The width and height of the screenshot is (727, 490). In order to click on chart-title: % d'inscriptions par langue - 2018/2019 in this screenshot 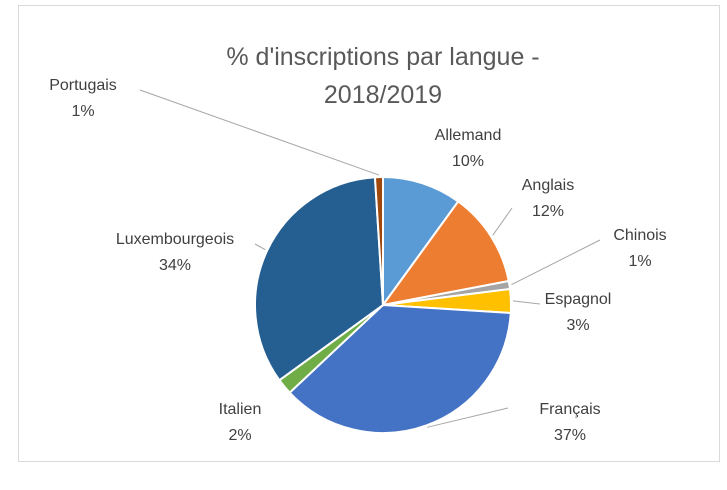, I will do `click(383, 76)`.